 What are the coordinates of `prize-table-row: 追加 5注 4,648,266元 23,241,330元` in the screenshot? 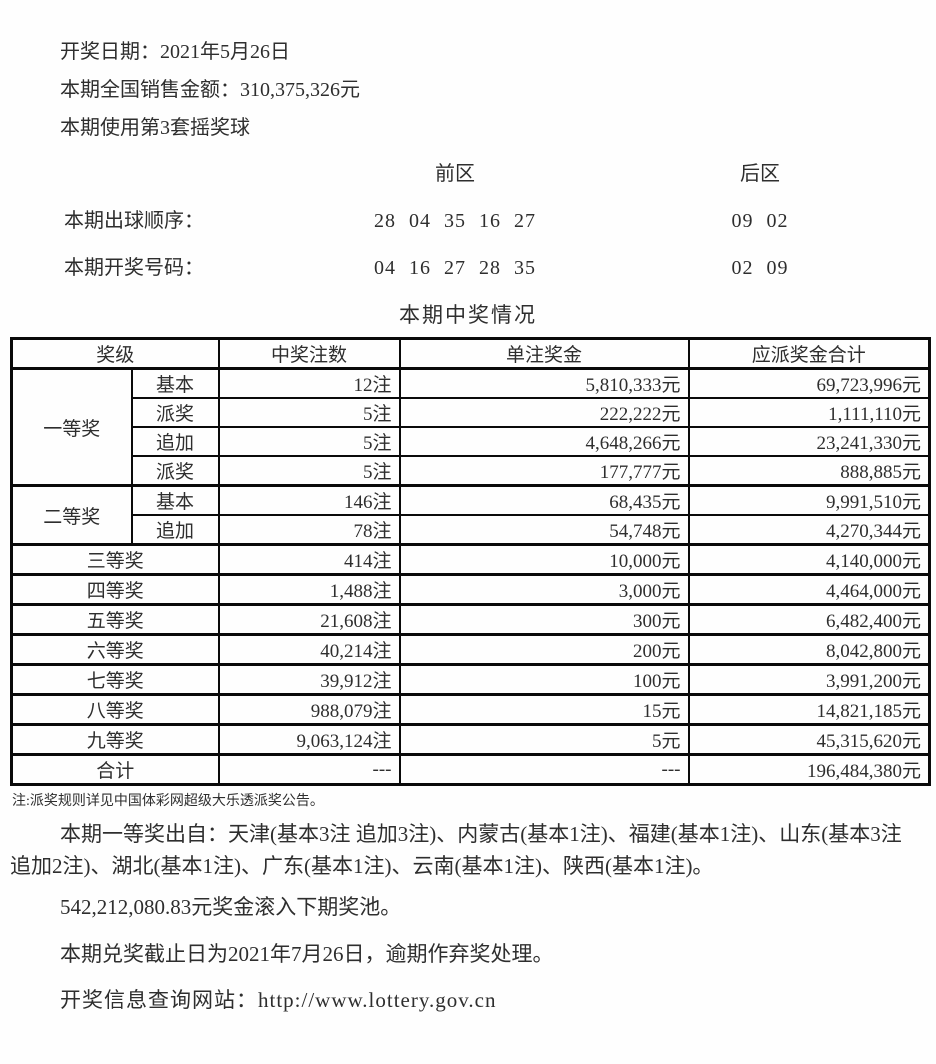 It's located at (471, 441).